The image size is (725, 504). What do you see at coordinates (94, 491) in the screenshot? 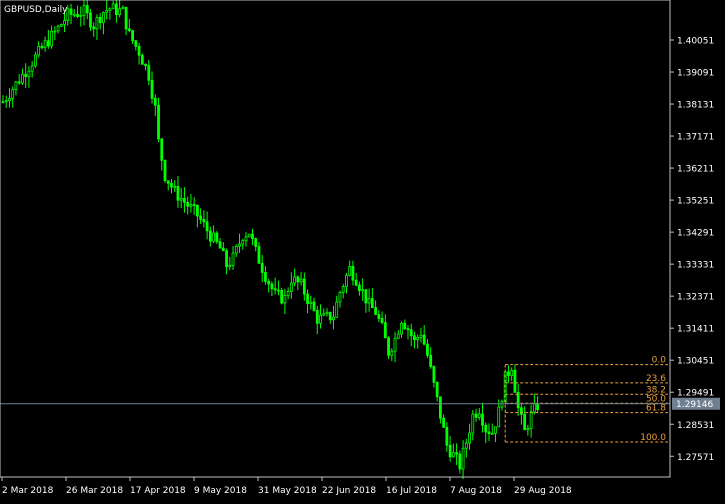
I see `x-tick-label: 26 Mar 2018` at bounding box center [94, 491].